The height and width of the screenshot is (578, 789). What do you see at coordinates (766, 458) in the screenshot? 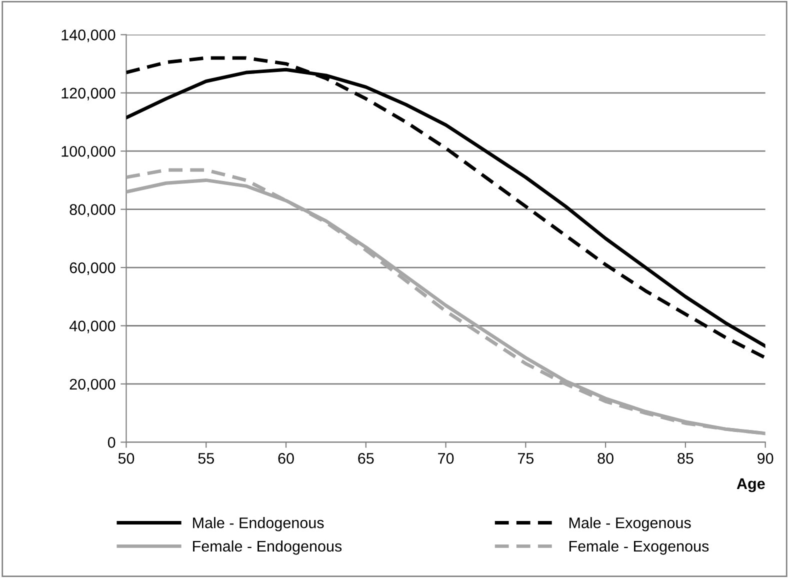
I see `x-tick-label: 90` at bounding box center [766, 458].